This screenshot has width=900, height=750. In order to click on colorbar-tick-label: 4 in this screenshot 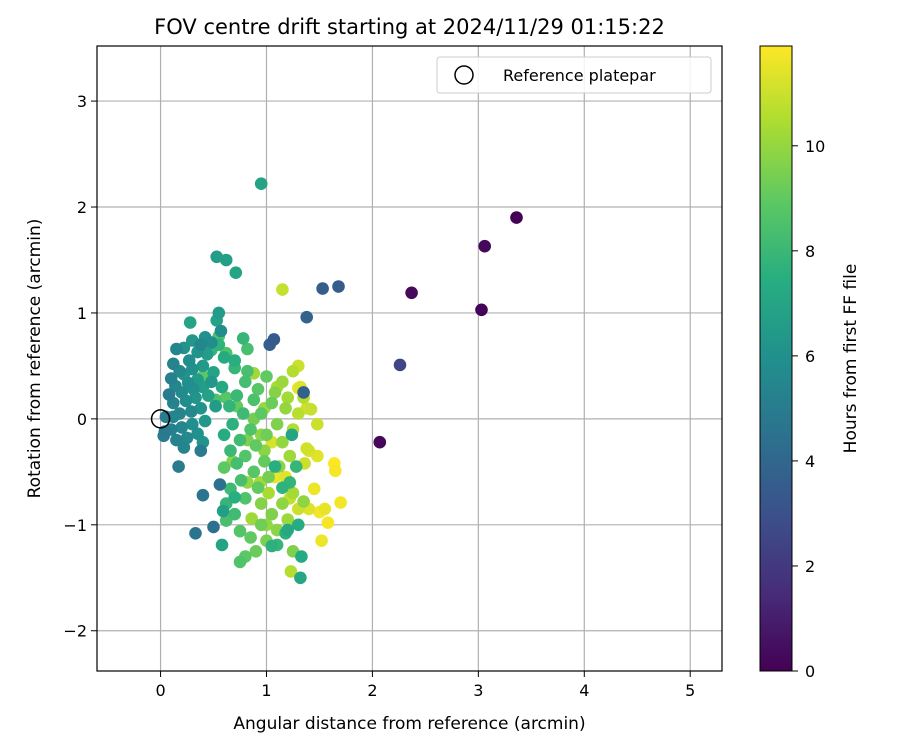, I will do `click(810, 461)`.